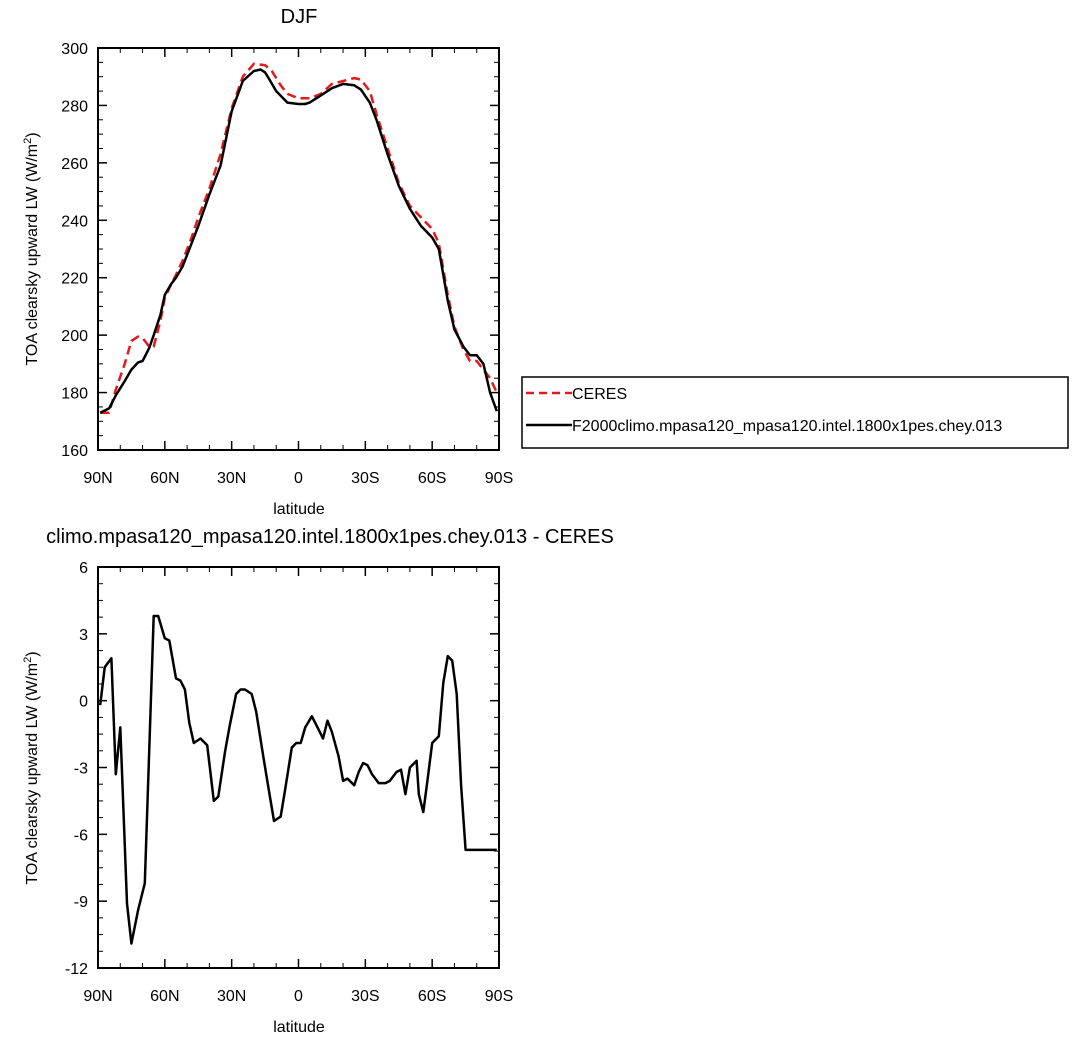  I want to click on top-y-axis-label: TOA clearsky upward LW (W/m2), so click(31, 248).